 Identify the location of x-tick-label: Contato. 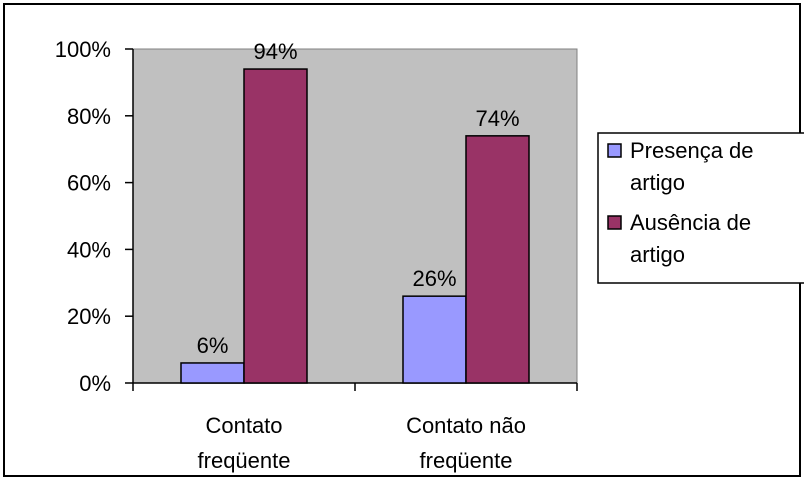
(243, 425).